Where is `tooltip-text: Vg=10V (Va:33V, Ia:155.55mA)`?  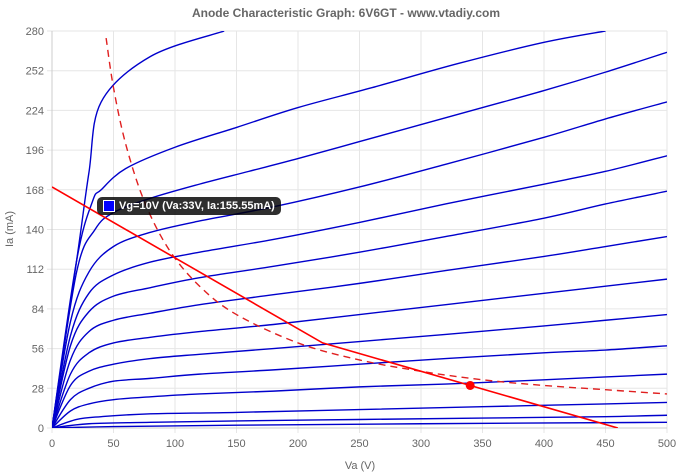 tooltip-text: Vg=10V (Va:33V, Ia:155.55mA) is located at coordinates (197, 206).